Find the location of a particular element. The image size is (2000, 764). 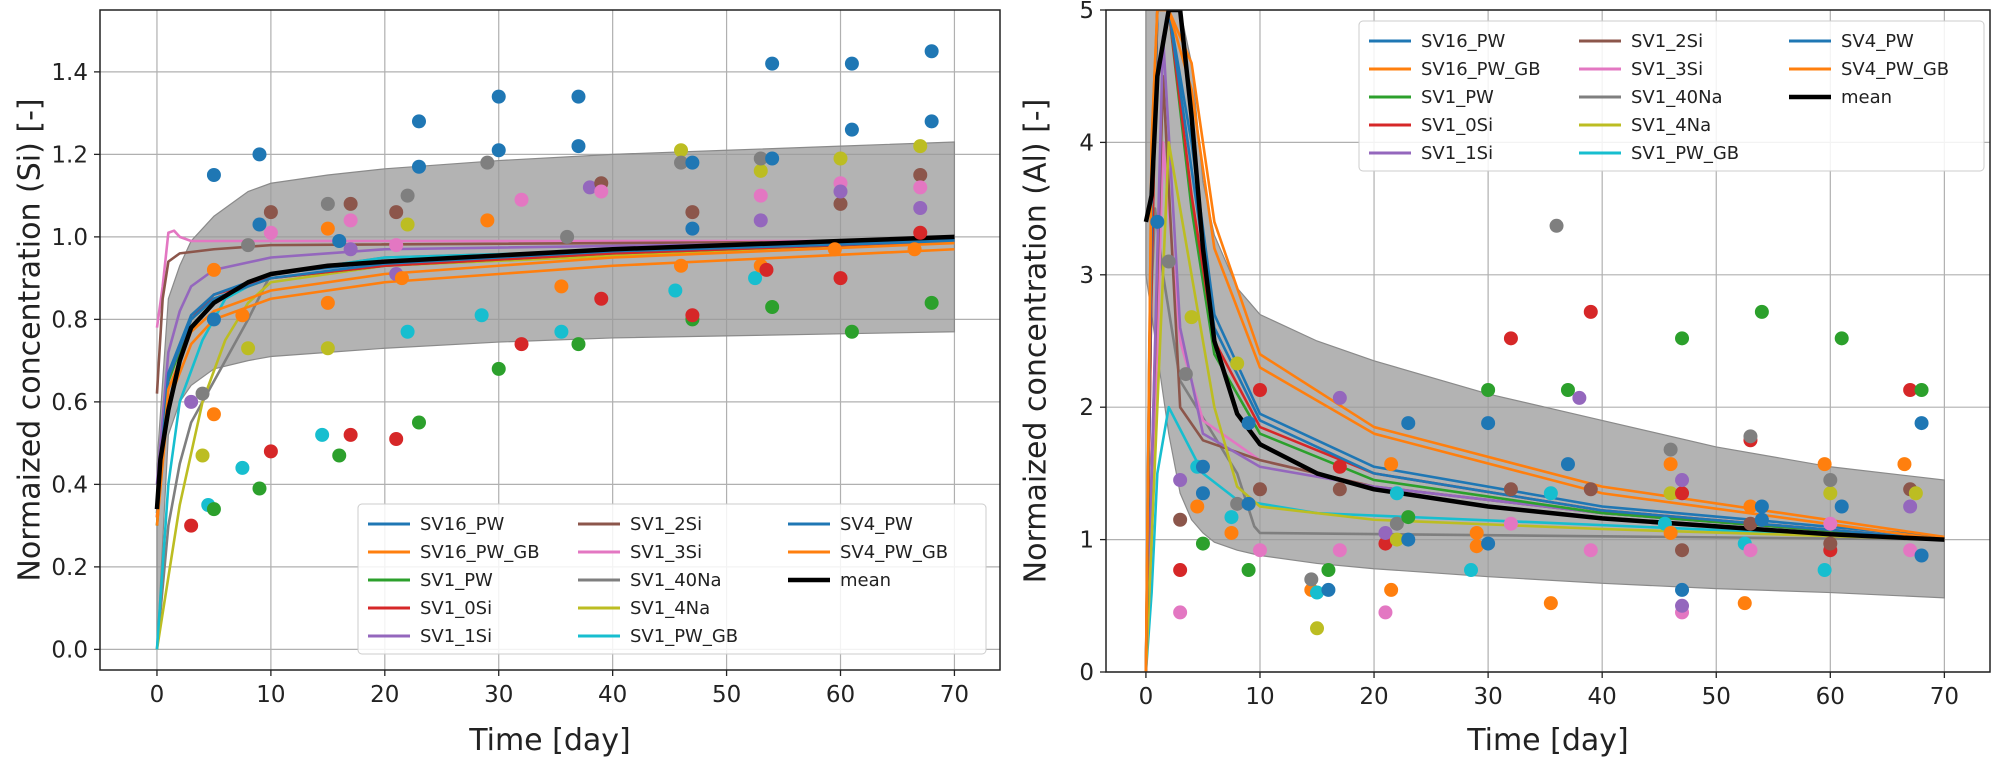

x-tick-label: 70 is located at coordinates (954, 695).